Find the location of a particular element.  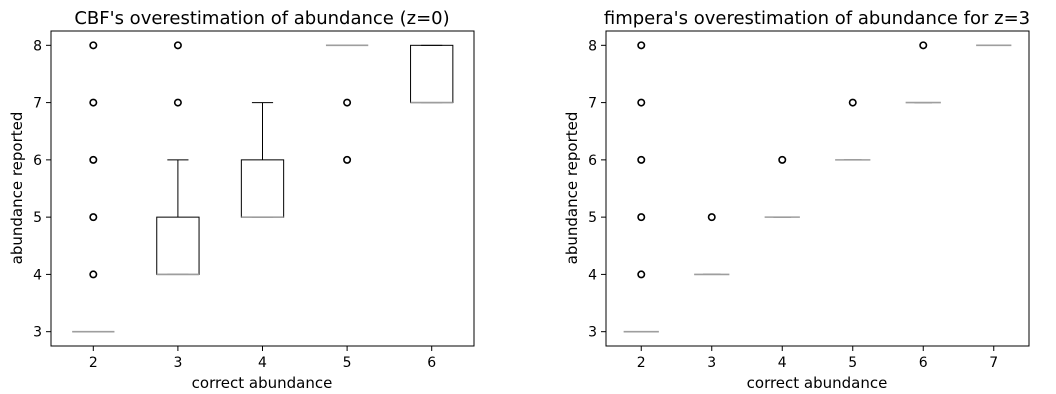

chart-title-left: CBF's overestimation of abundance (z=0) is located at coordinates (261, 18).